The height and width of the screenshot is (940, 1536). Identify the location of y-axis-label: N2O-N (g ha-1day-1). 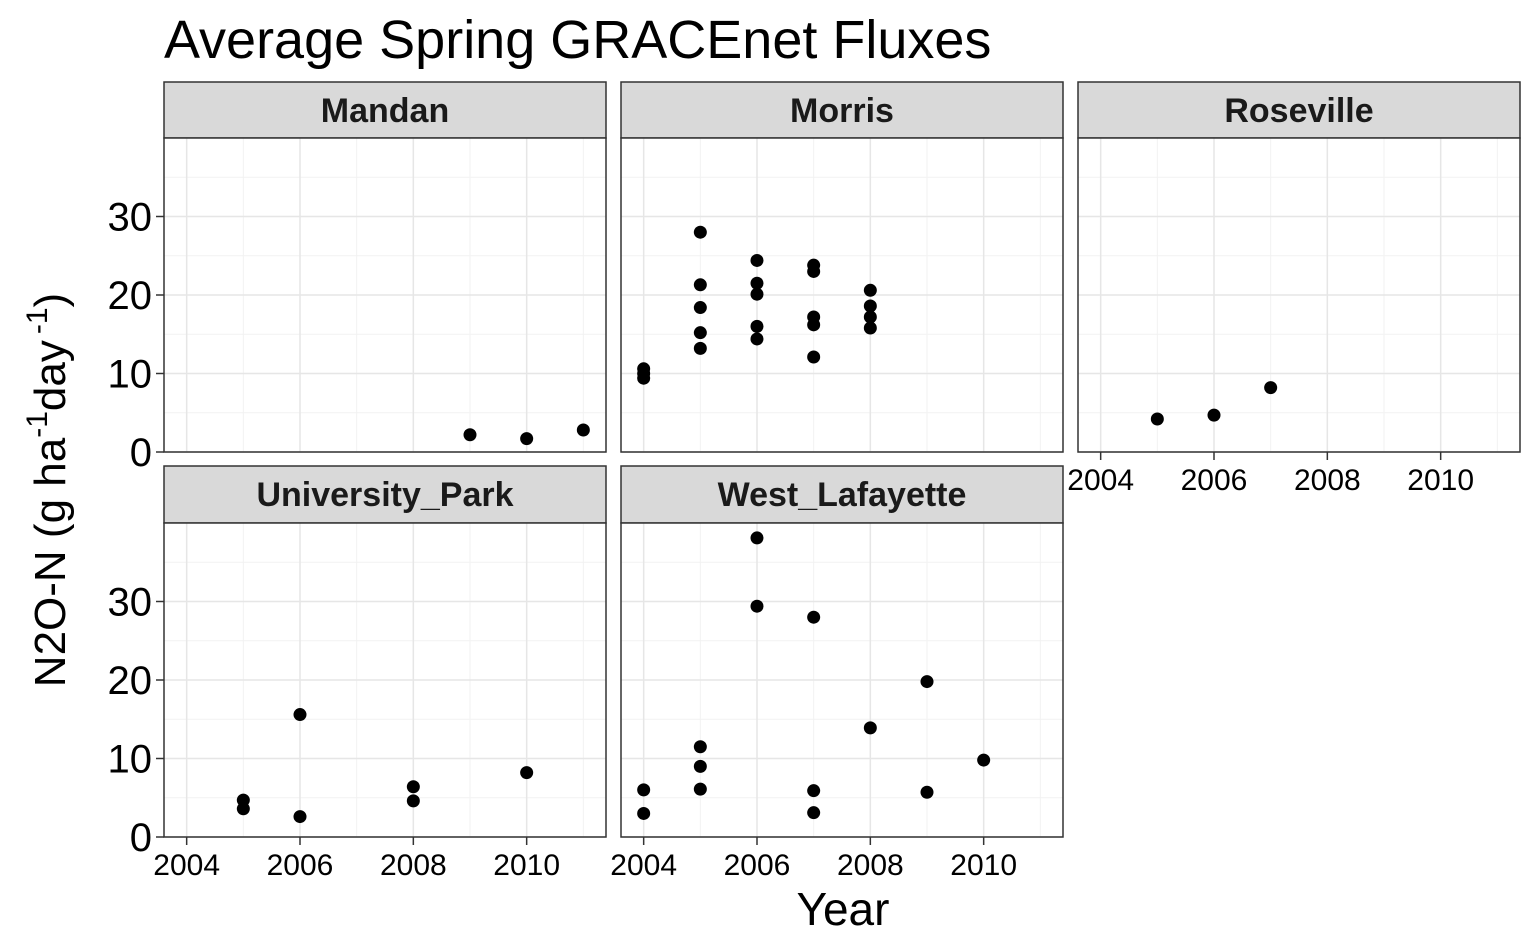
(48, 490).